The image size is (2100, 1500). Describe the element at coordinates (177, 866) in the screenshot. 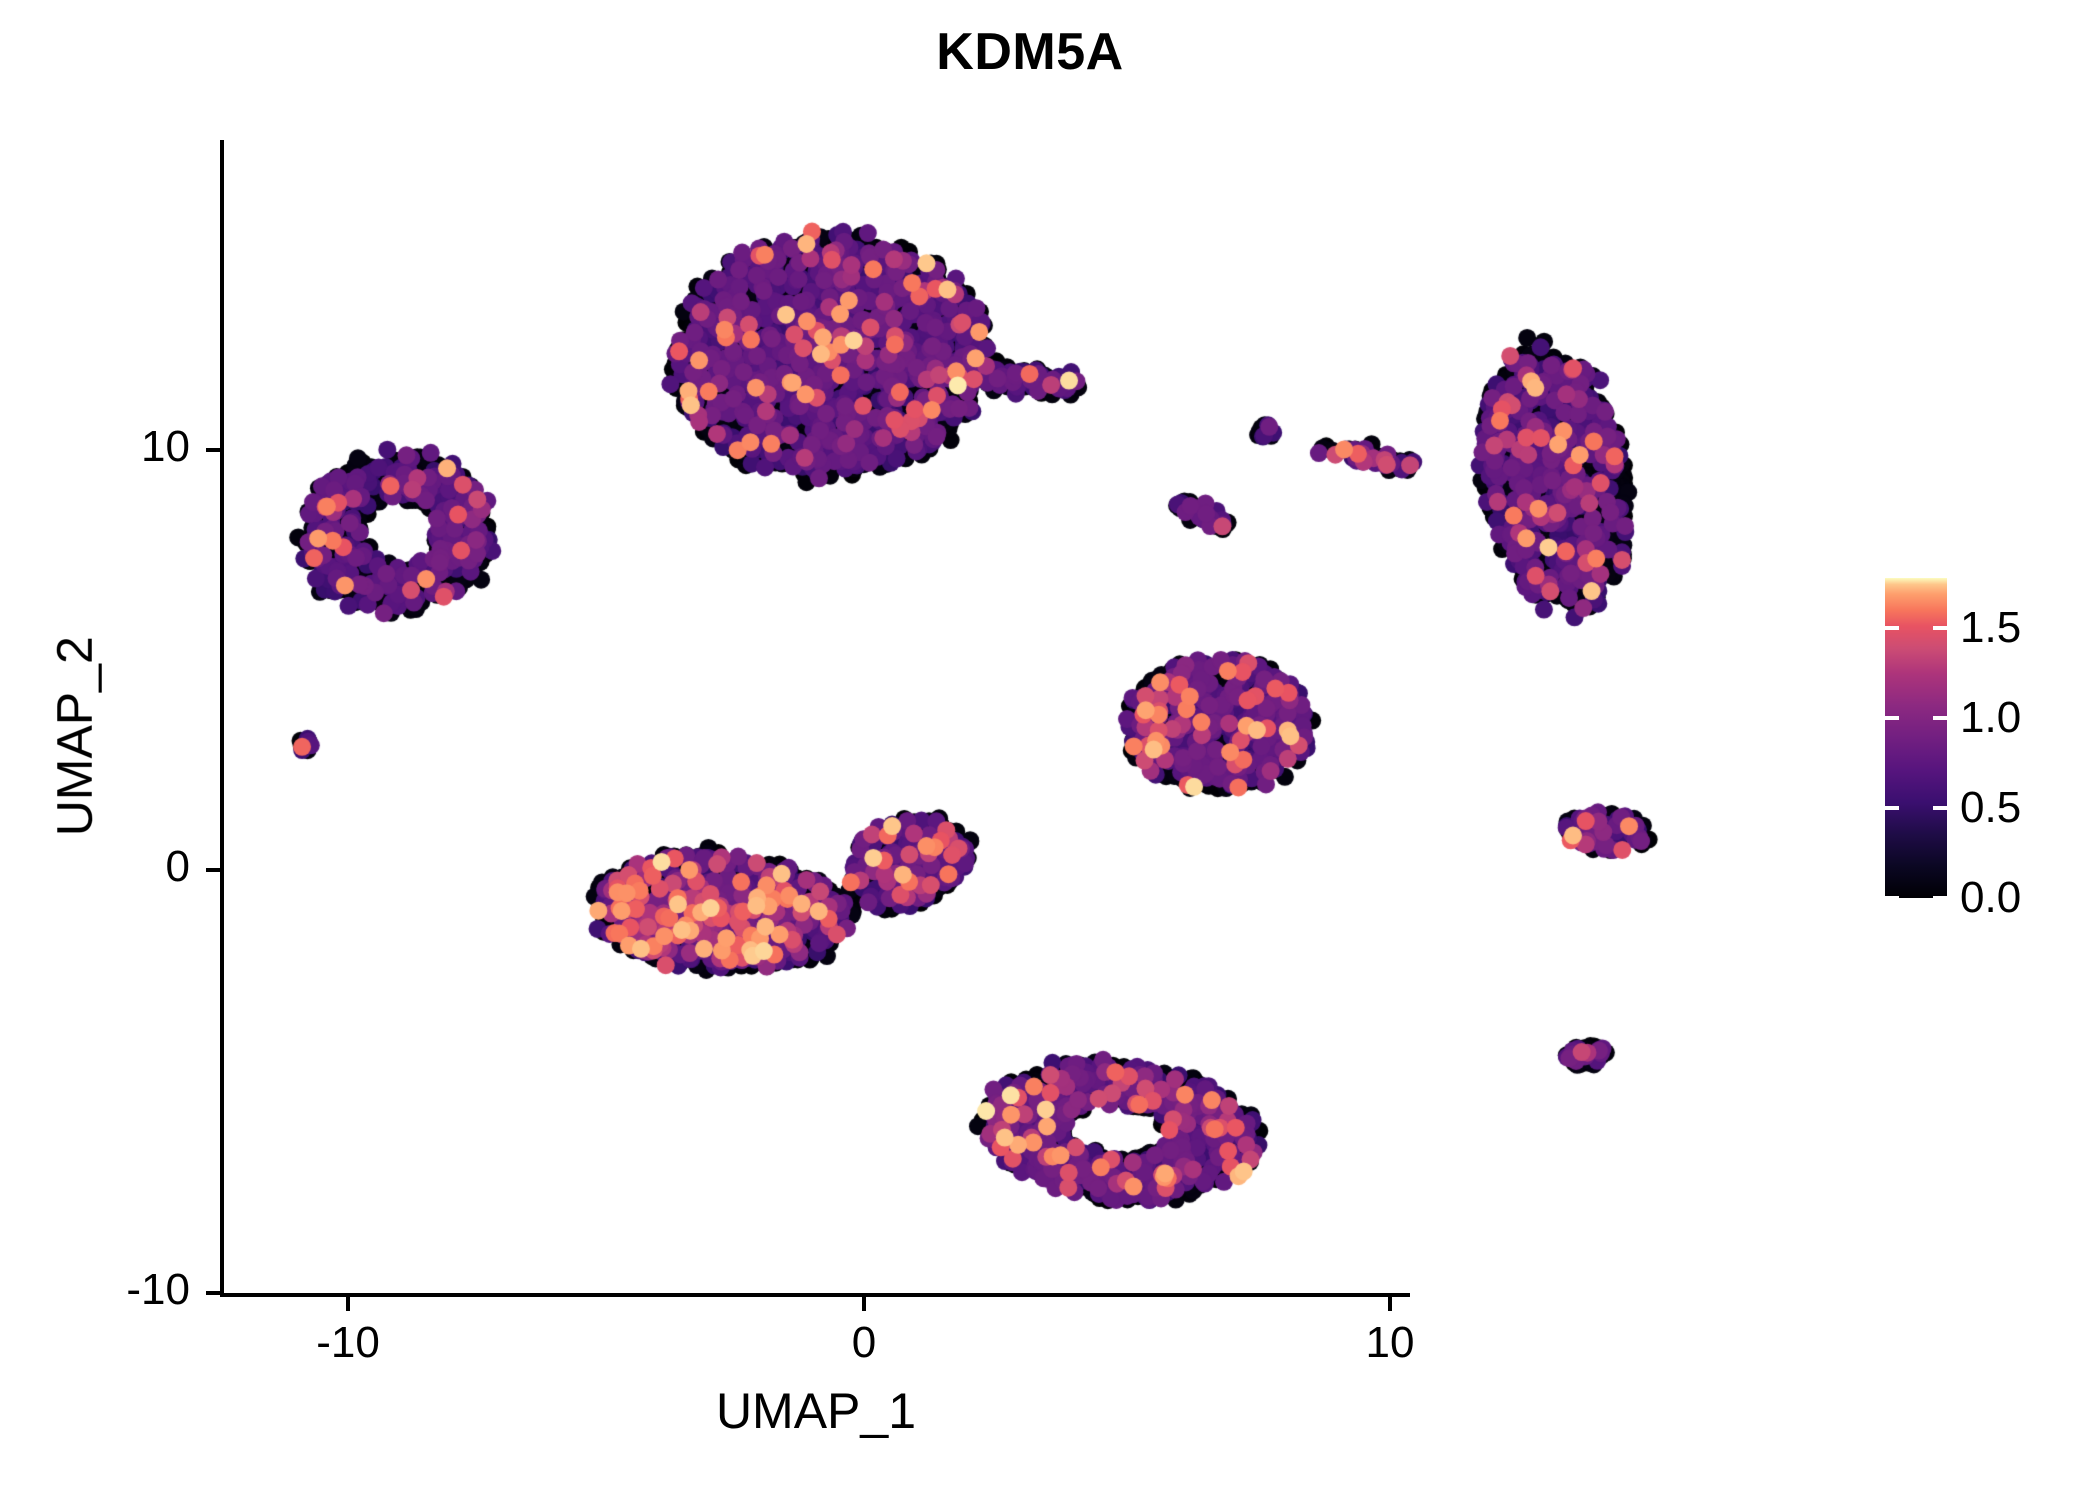

I see `y-tick-label-0: 0` at that location.